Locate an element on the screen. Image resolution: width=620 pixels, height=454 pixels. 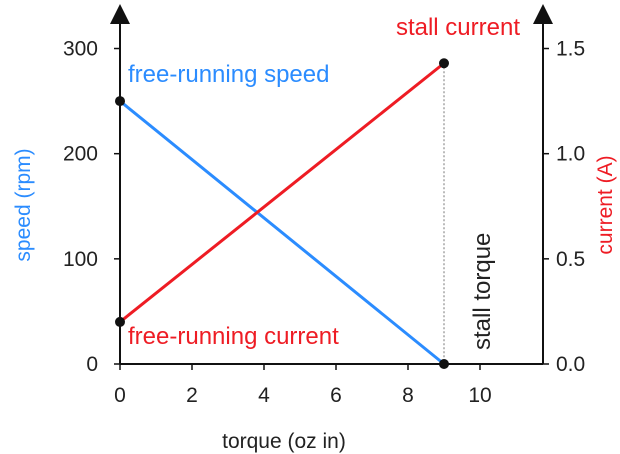
annotation-free-running-speed: free-running speed is located at coordinates (228, 74).